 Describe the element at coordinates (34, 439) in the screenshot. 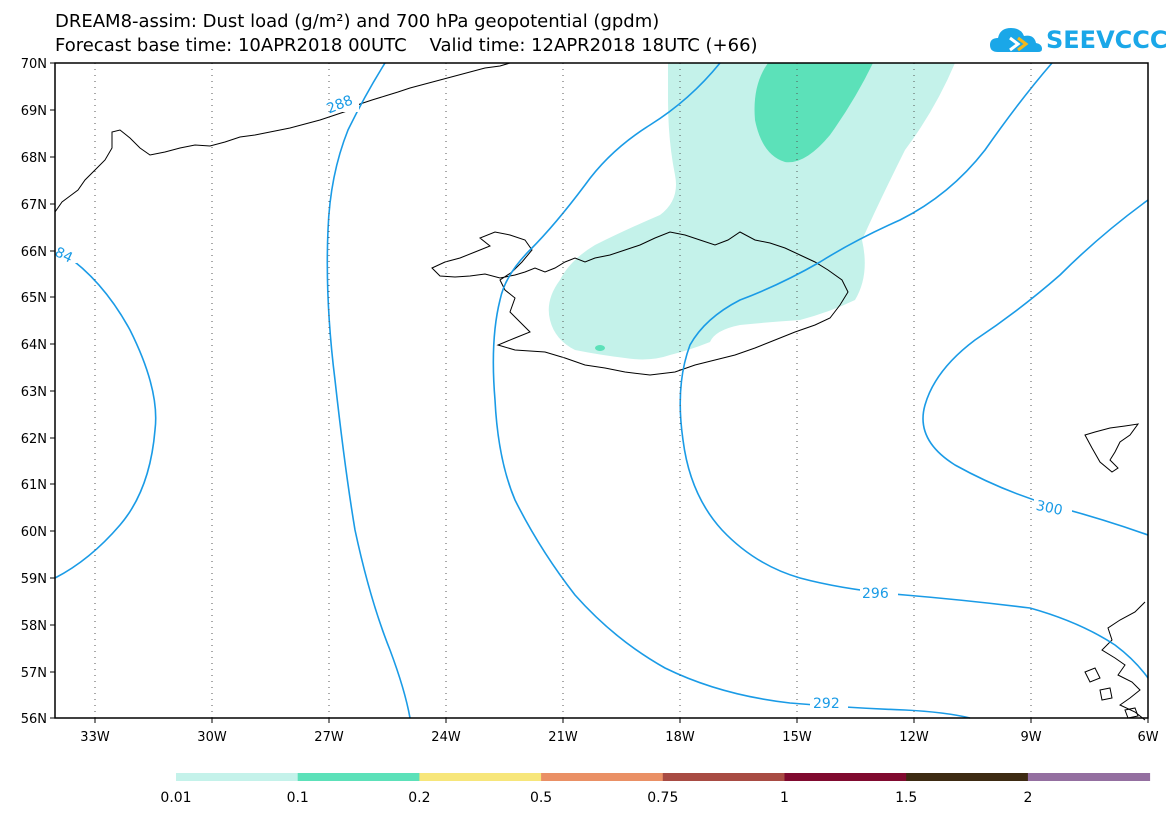

I see `lat-label: 62N` at that location.